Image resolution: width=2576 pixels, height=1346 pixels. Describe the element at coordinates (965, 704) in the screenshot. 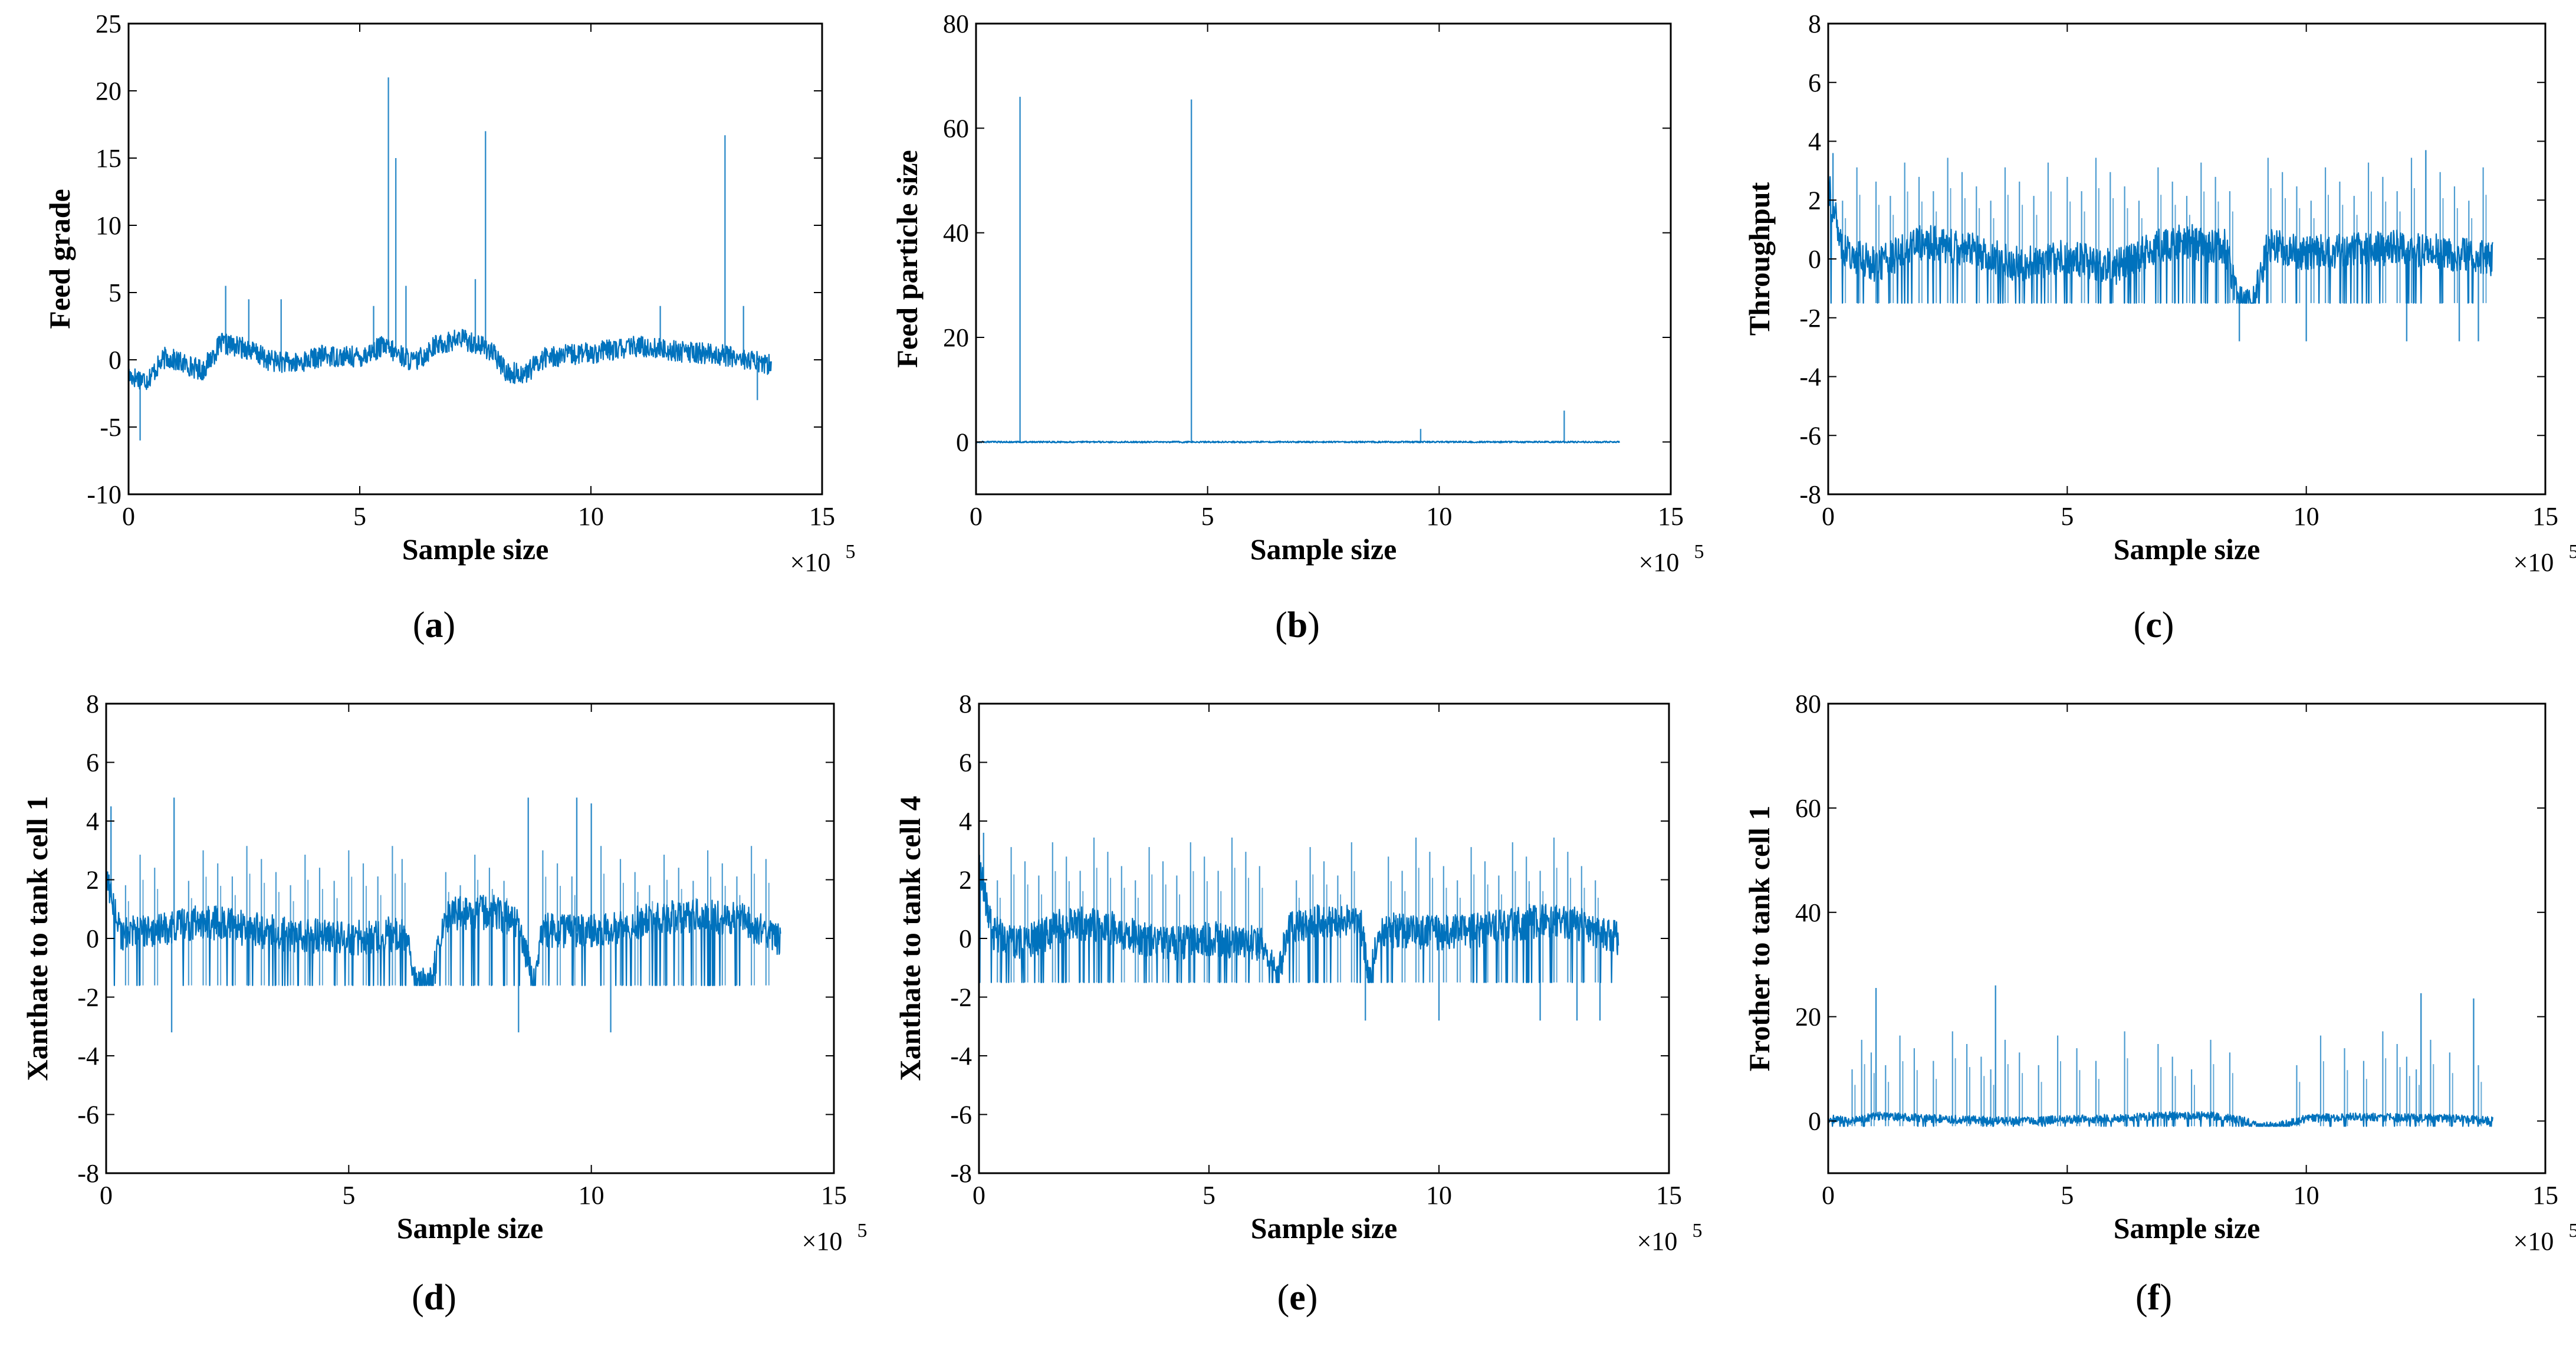

I see `ytick-label-e-8: 8` at that location.